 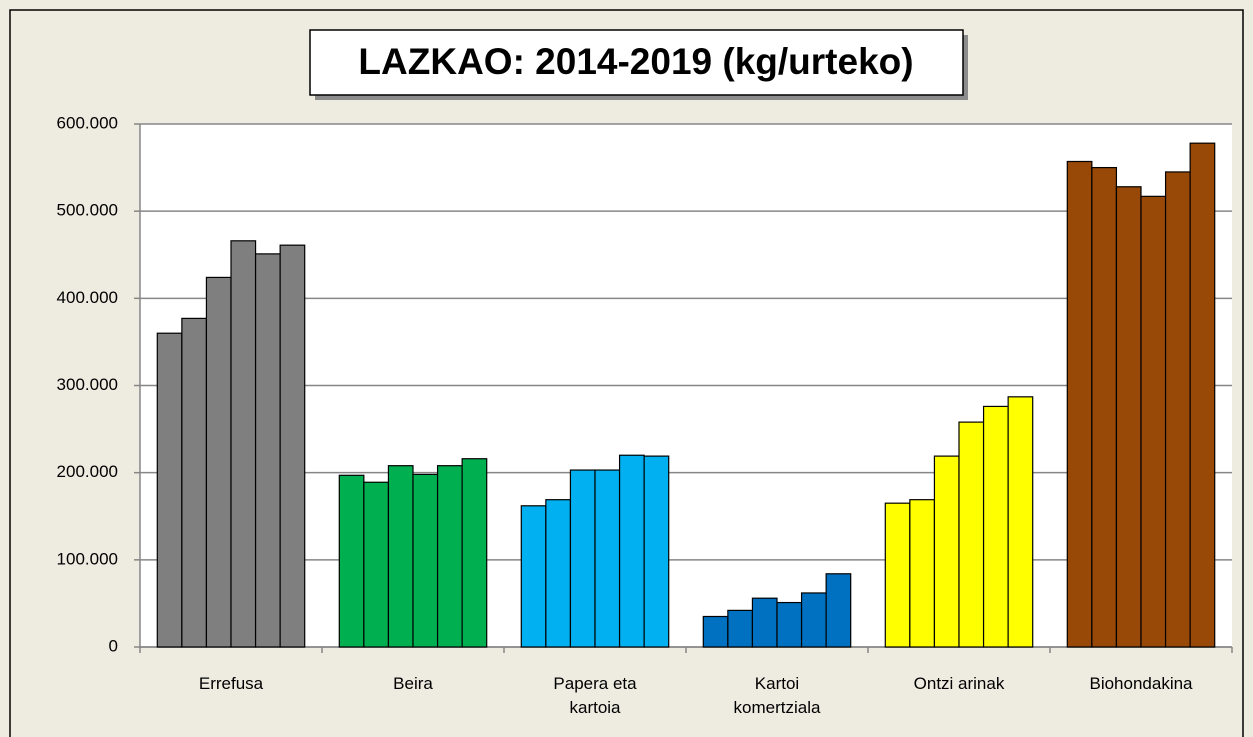 I want to click on x-tick-label: Papera eta kartoia, so click(x=595, y=695).